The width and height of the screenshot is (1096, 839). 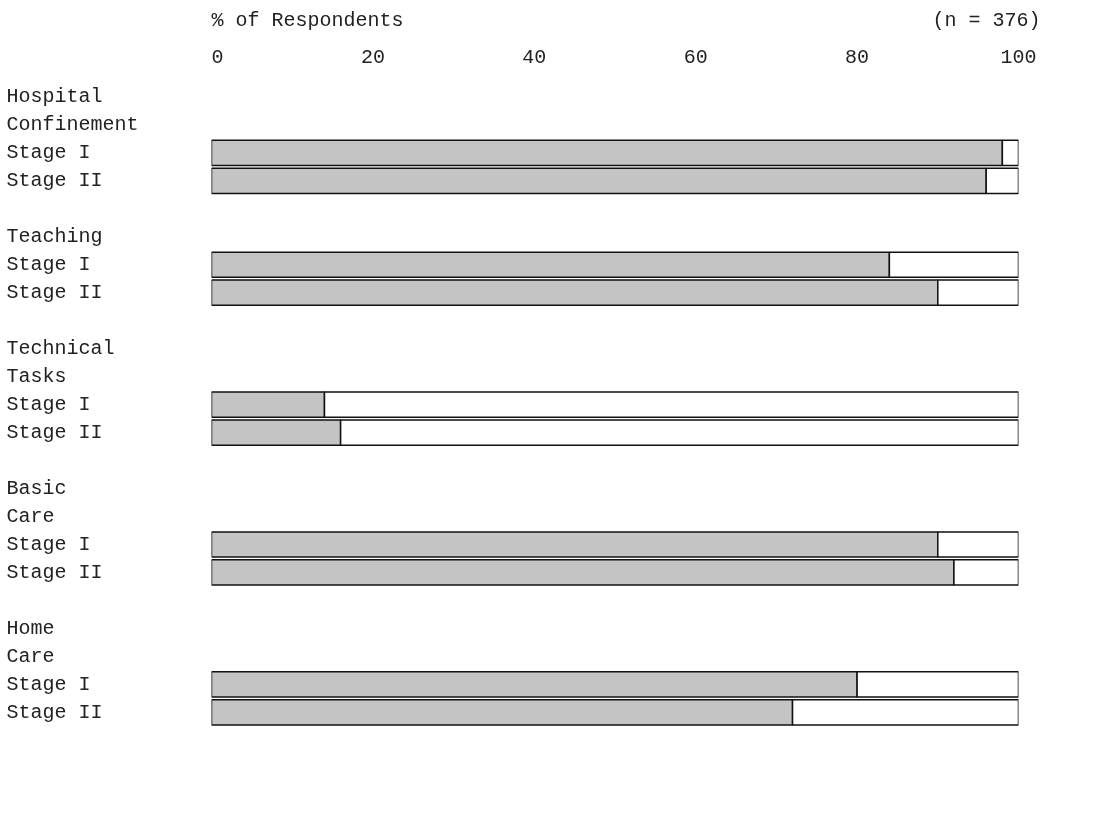 I want to click on x-tick-label: 60, so click(x=695, y=57).